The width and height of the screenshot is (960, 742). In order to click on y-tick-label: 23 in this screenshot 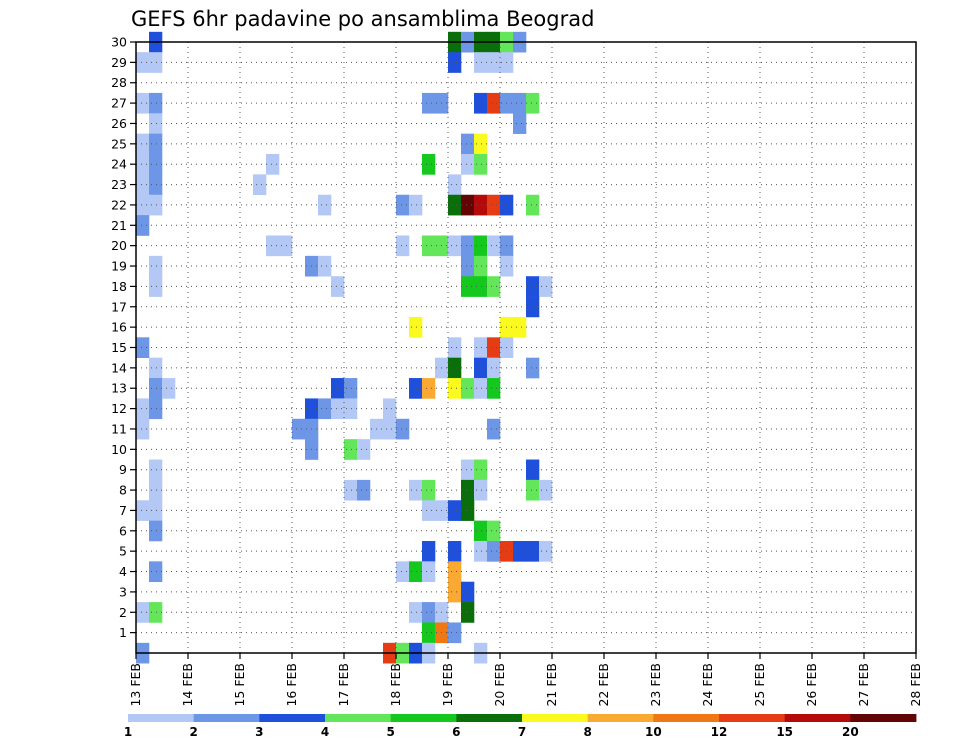, I will do `click(119, 184)`.